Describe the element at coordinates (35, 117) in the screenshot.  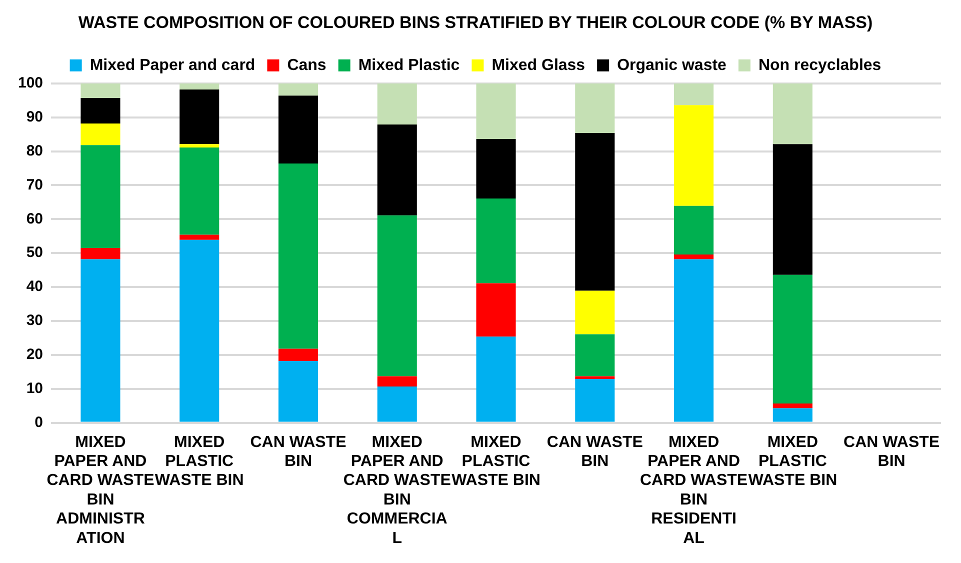
I see `y-tick-label: 90` at that location.